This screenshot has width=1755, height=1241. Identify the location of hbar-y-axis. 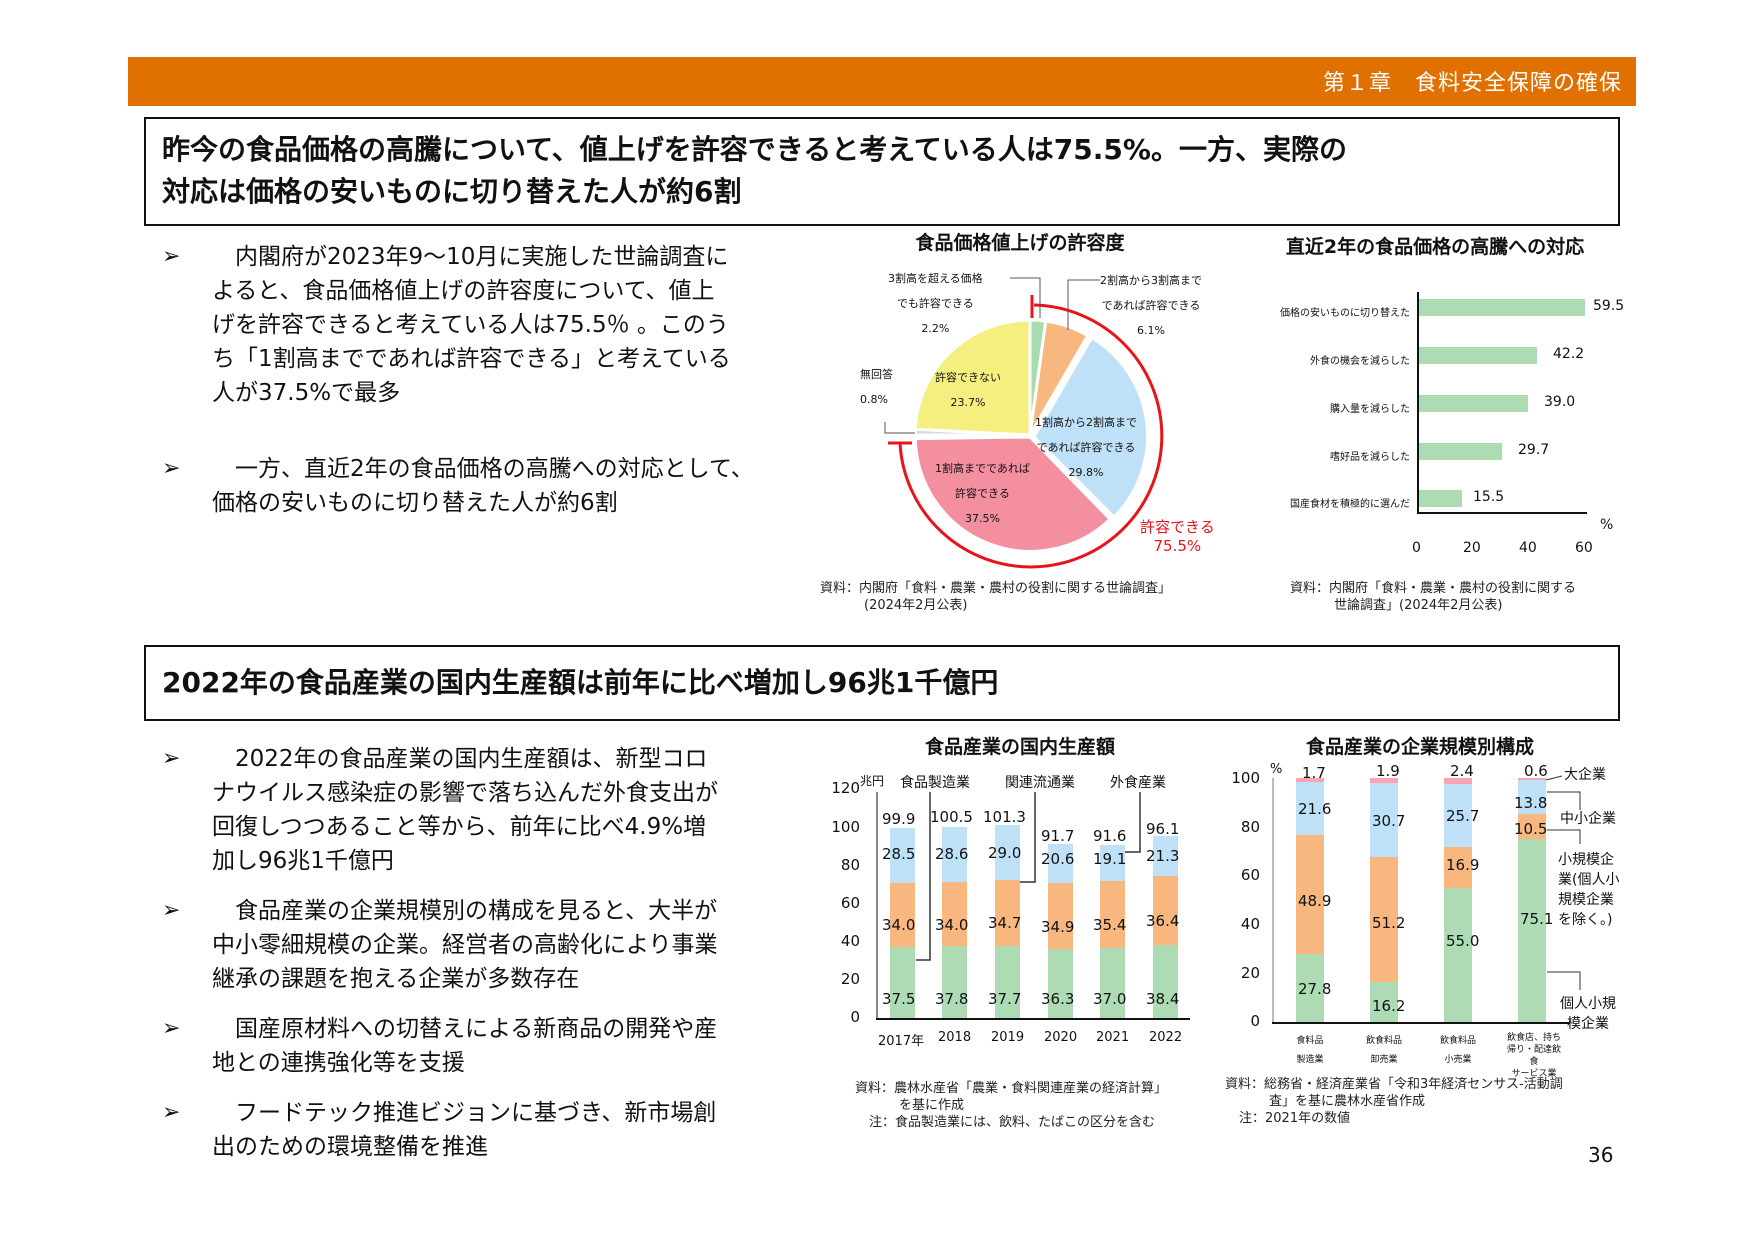
(1418, 403).